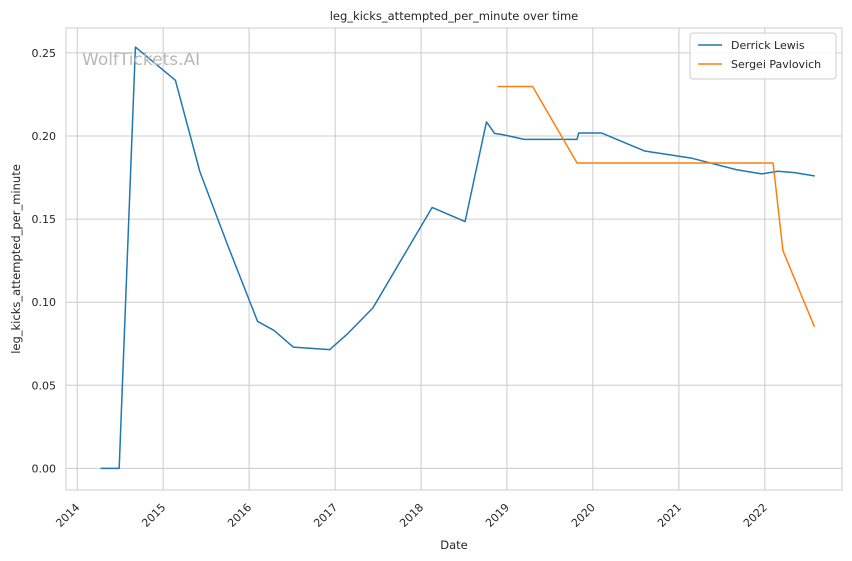 This screenshot has height=561, width=852. What do you see at coordinates (141, 60) in the screenshot?
I see `watermark-text: WolfTickets.AI` at bounding box center [141, 60].